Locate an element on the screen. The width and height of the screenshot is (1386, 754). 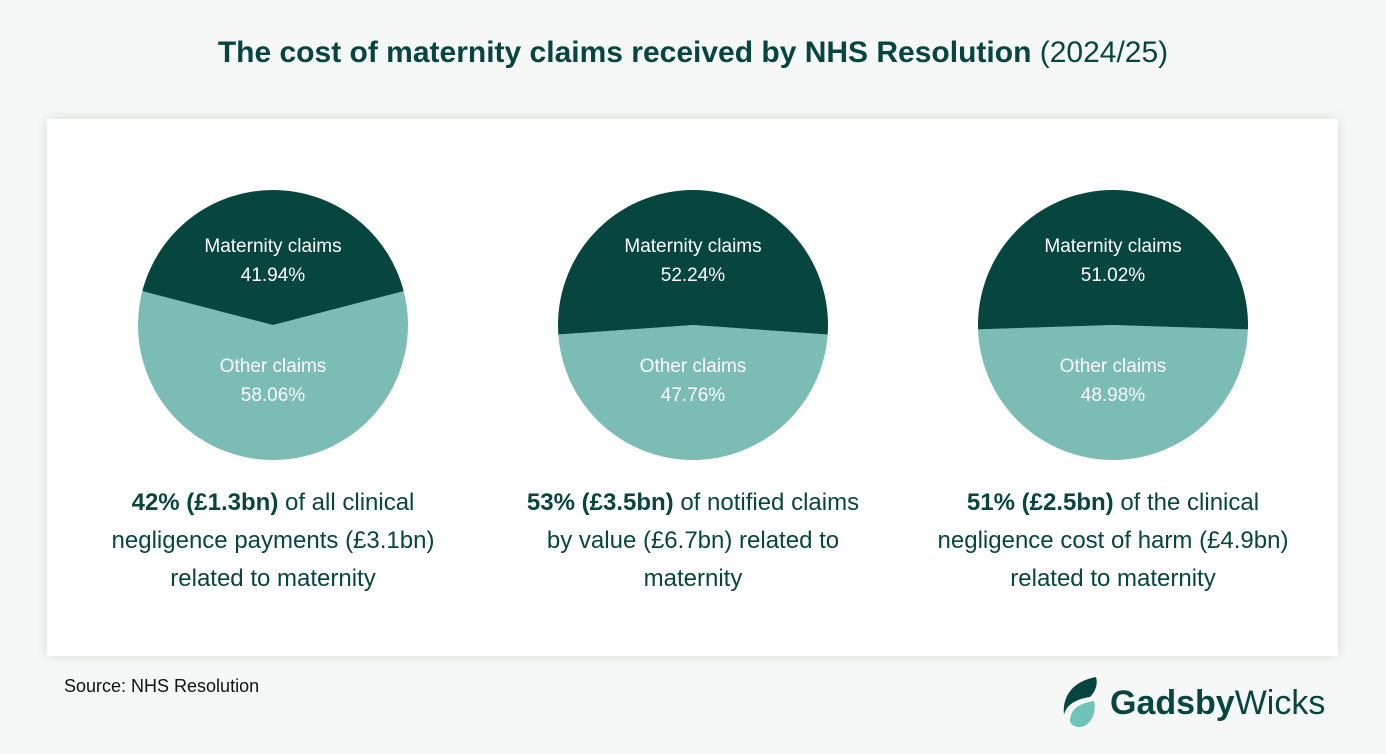
title-year: (2024/25) is located at coordinates (1104, 52).